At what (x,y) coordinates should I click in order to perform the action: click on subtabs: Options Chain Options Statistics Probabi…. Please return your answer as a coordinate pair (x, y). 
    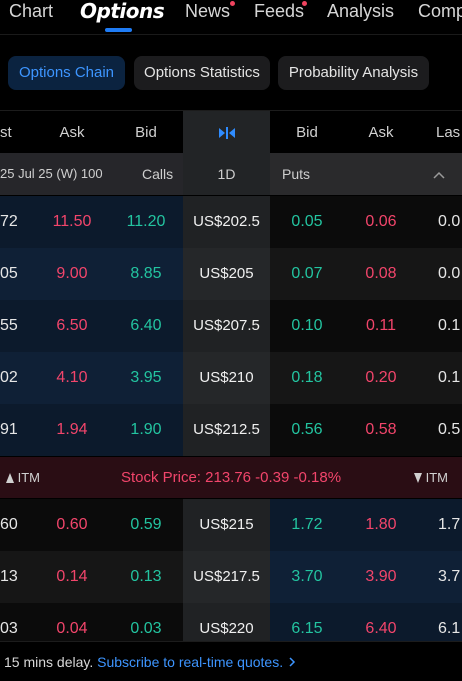
    Looking at the image, I should click on (231, 74).